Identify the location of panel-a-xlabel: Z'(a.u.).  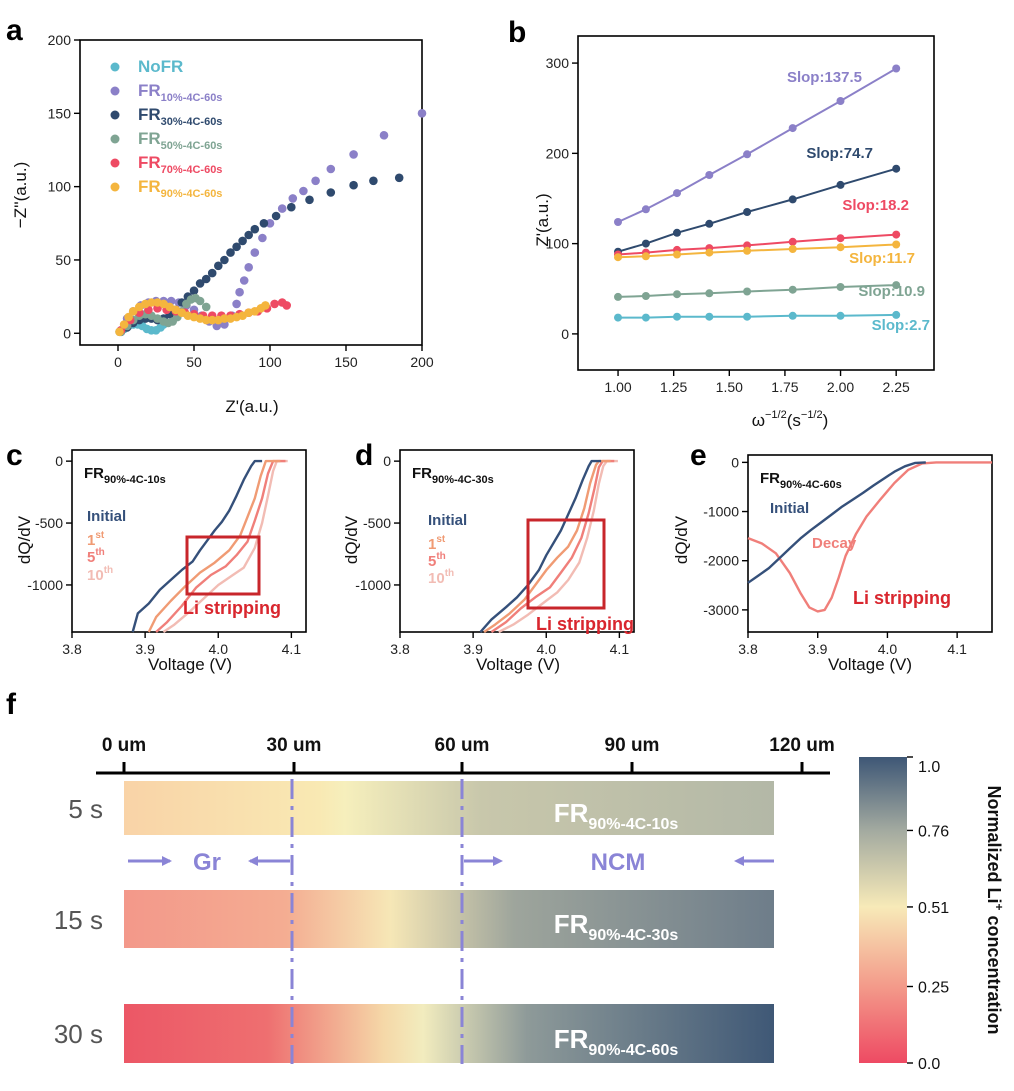
(251, 406).